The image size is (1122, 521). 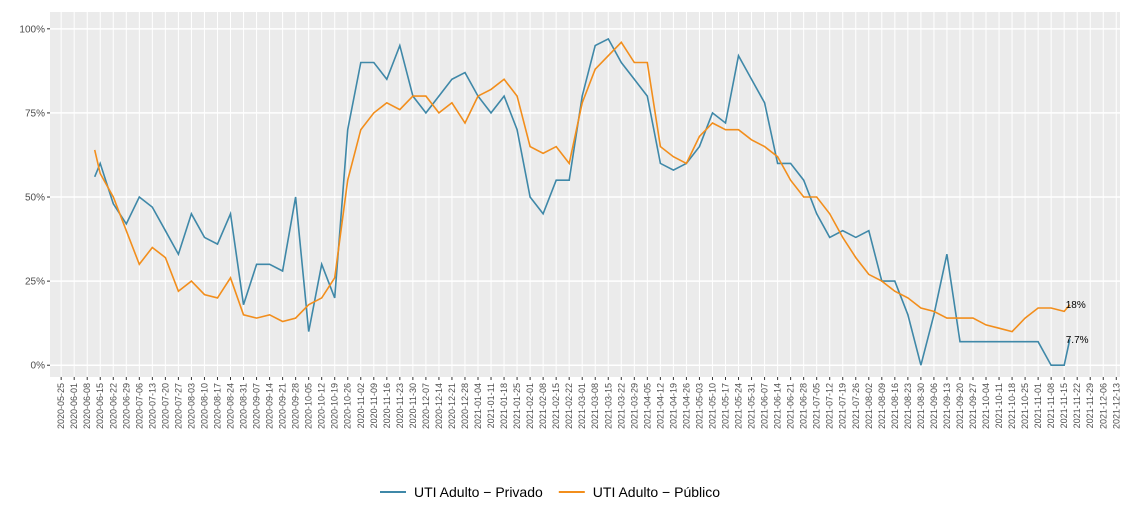 I want to click on x-tick-label: 2020-10-05, so click(x=309, y=406).